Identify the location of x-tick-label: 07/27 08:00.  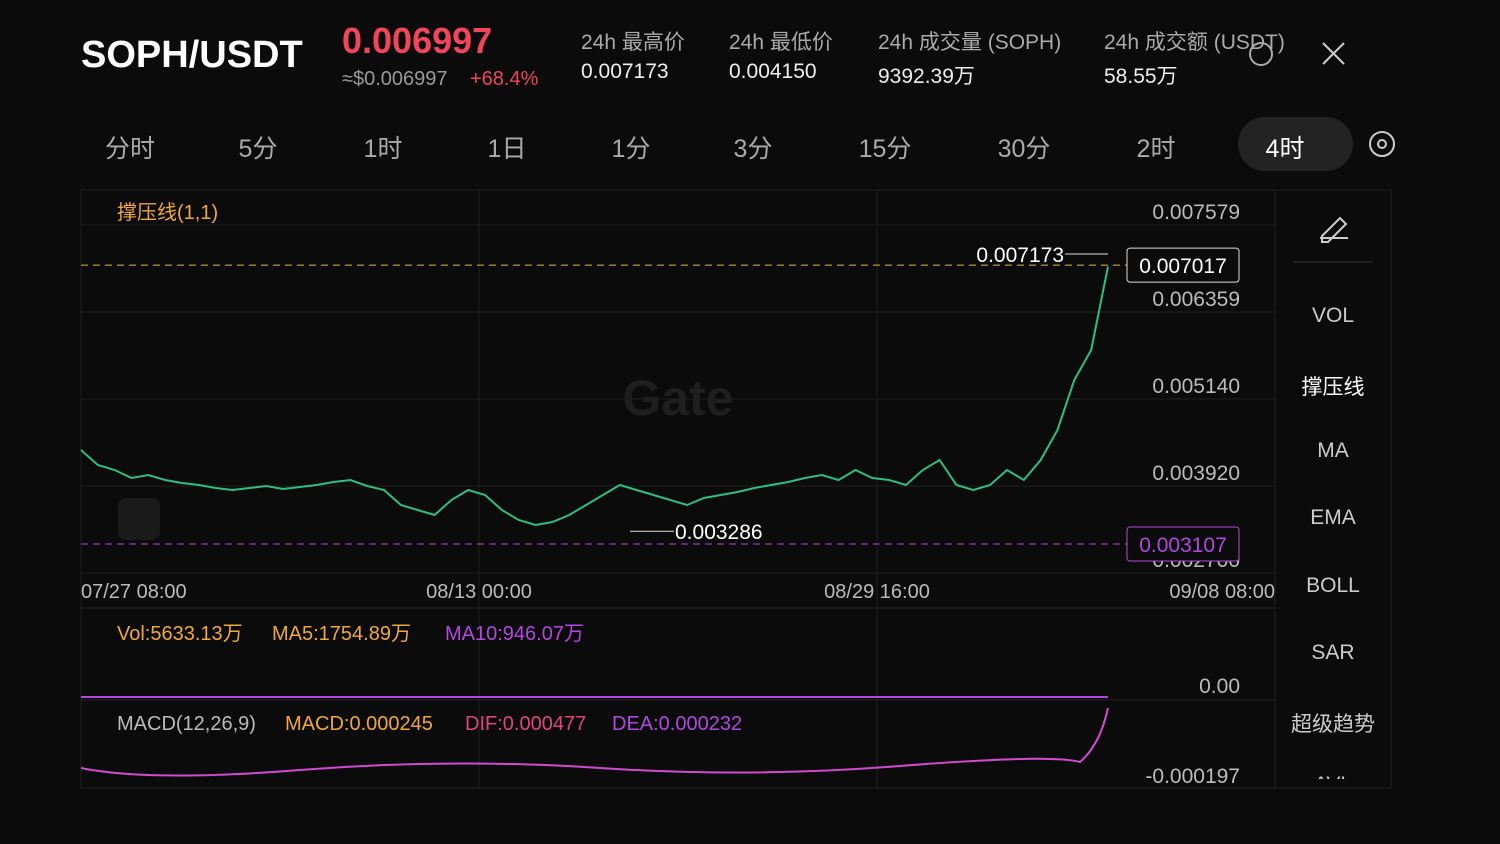
(134, 592).